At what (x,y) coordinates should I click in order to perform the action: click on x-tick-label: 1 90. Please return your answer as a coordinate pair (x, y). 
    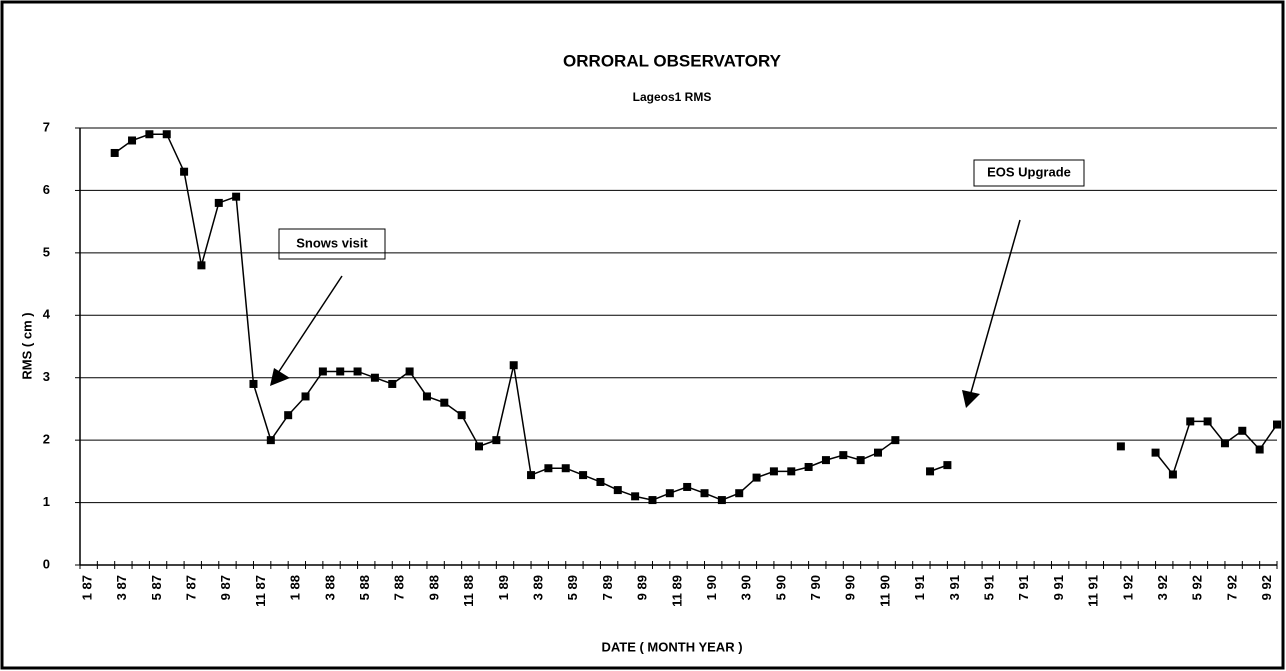
    Looking at the image, I should click on (711, 587).